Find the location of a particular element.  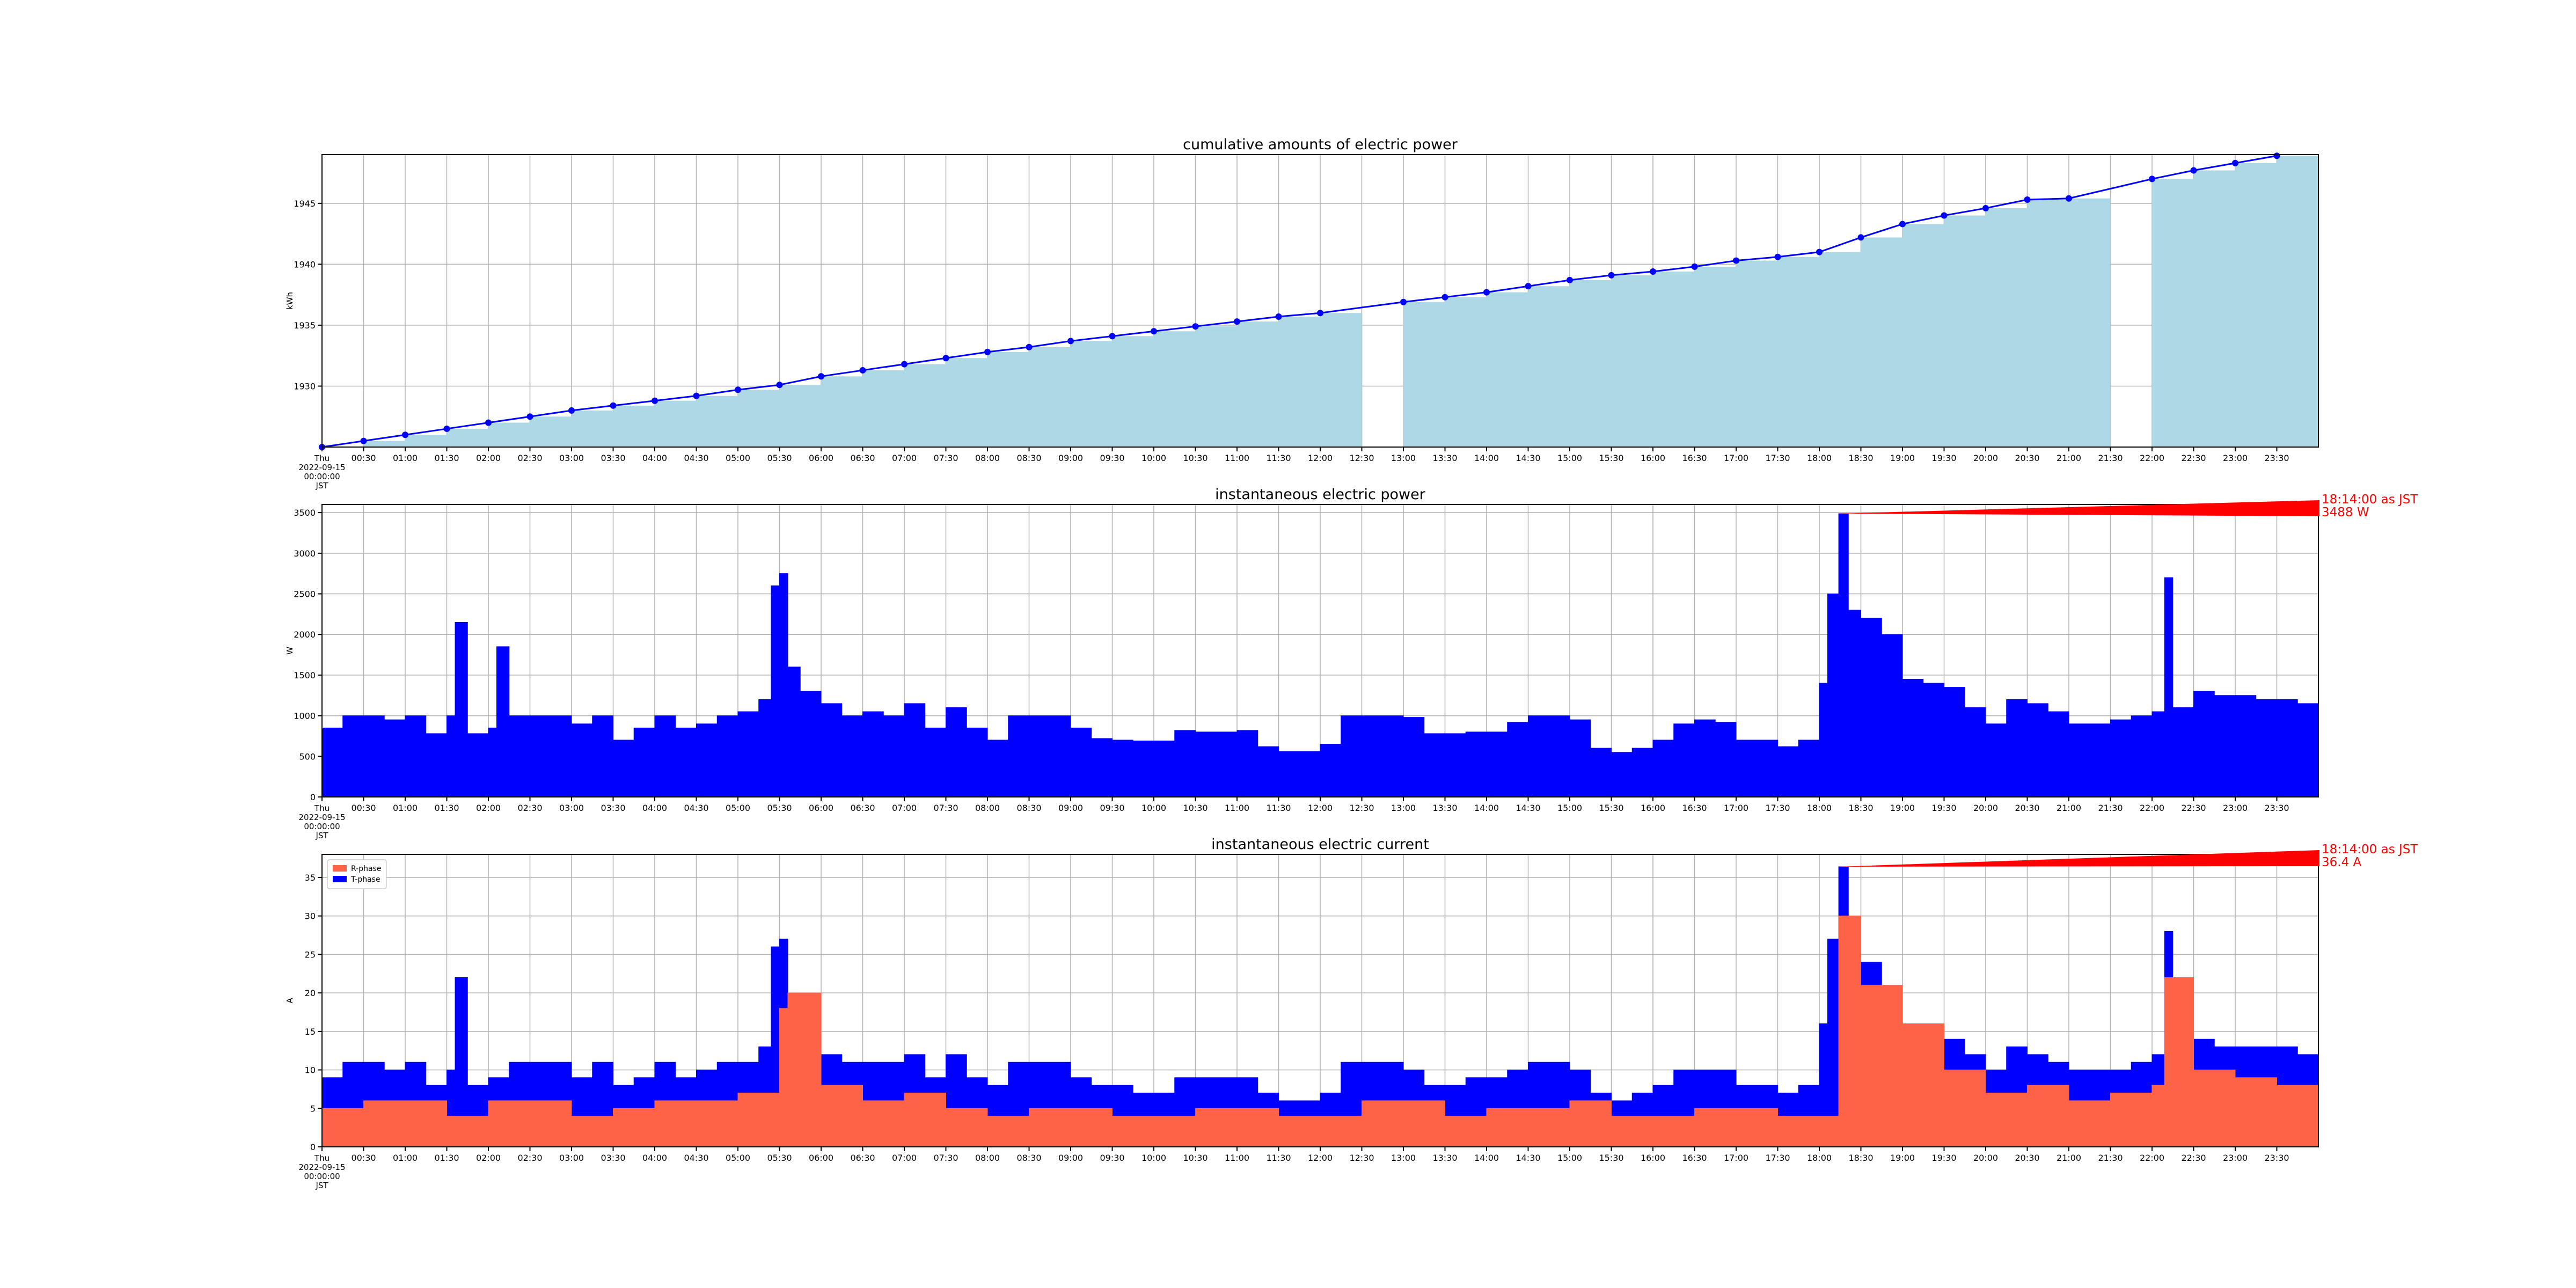

x-tick-label: 09:00 is located at coordinates (1070, 458).